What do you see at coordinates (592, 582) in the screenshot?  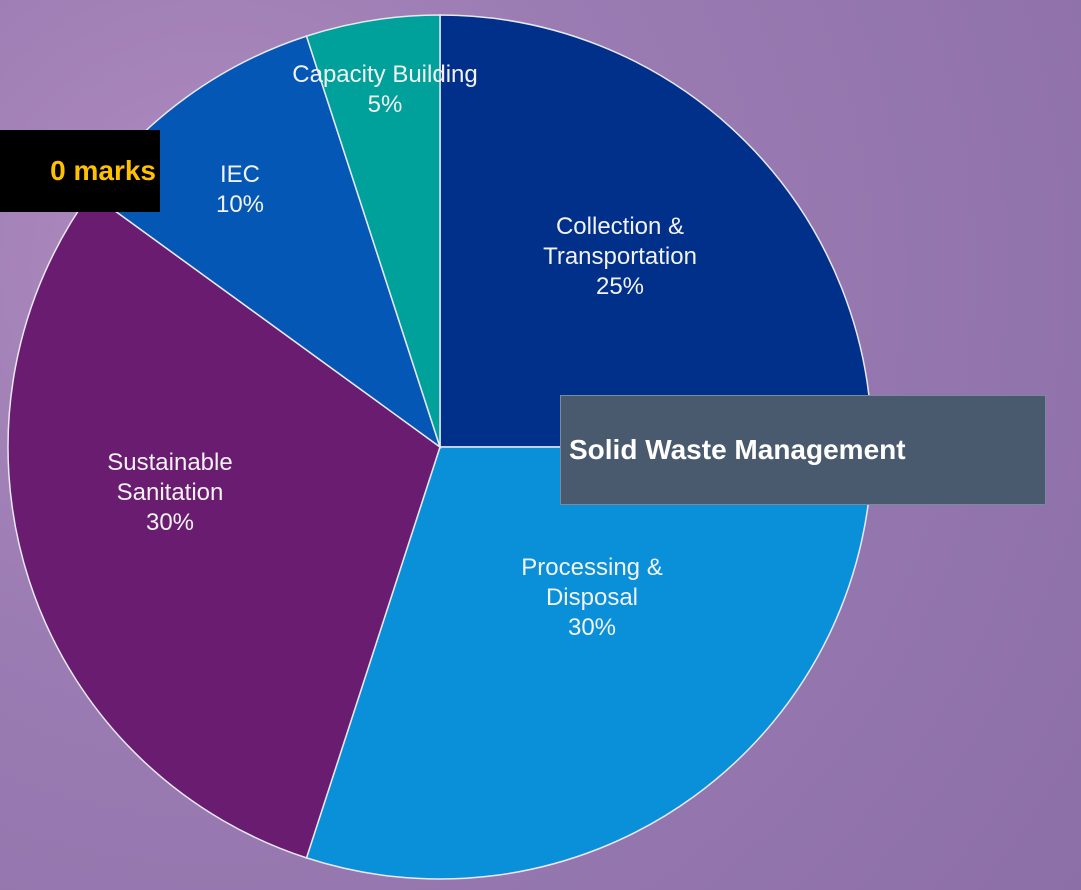 I see `slice-label: Processing & Disposal` at bounding box center [592, 582].